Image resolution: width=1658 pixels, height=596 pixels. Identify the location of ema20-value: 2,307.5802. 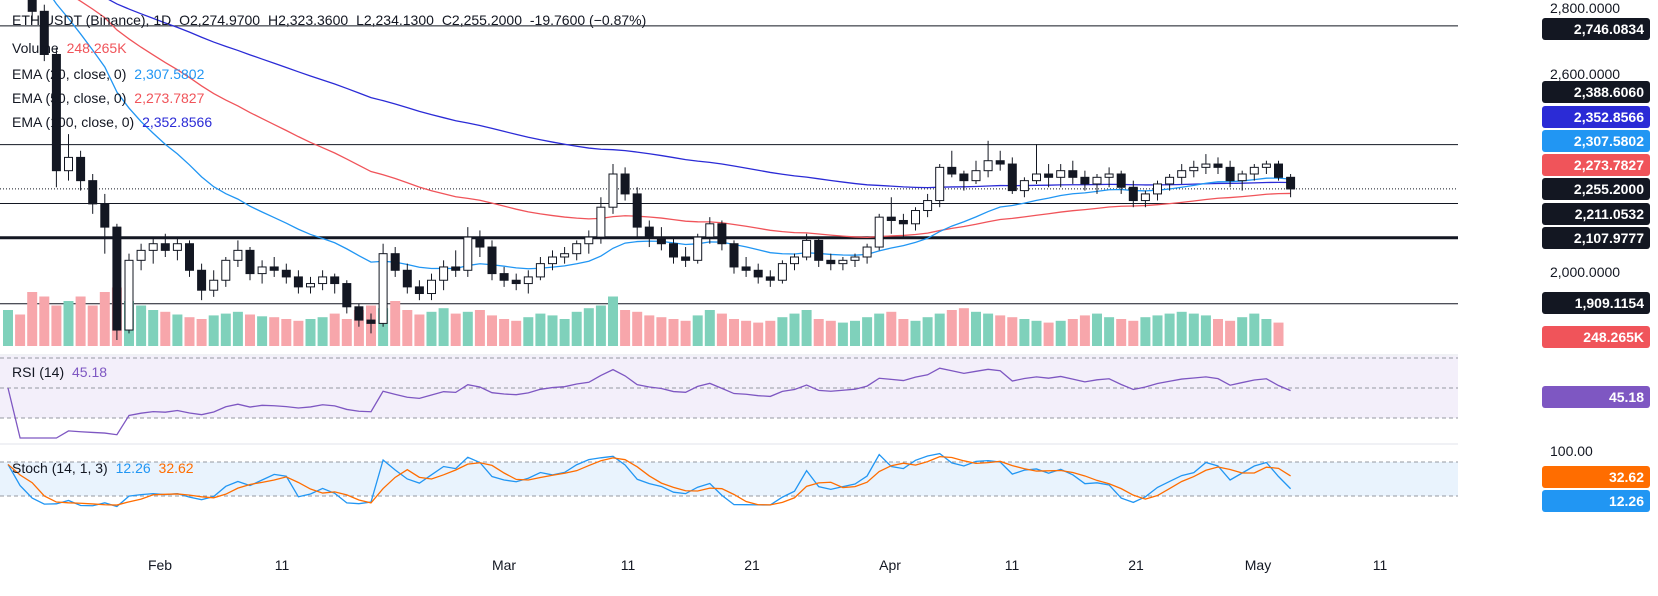
(169, 74).